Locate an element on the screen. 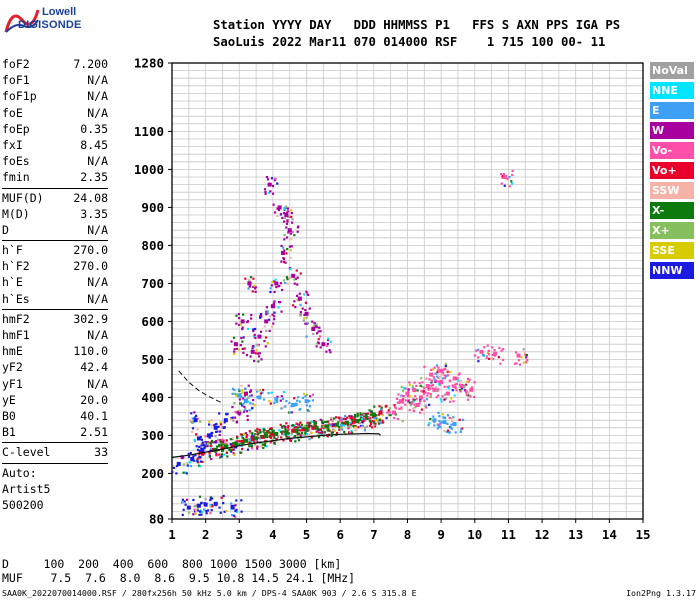 The image size is (700, 600). param-key: yE is located at coordinates (9, 399).